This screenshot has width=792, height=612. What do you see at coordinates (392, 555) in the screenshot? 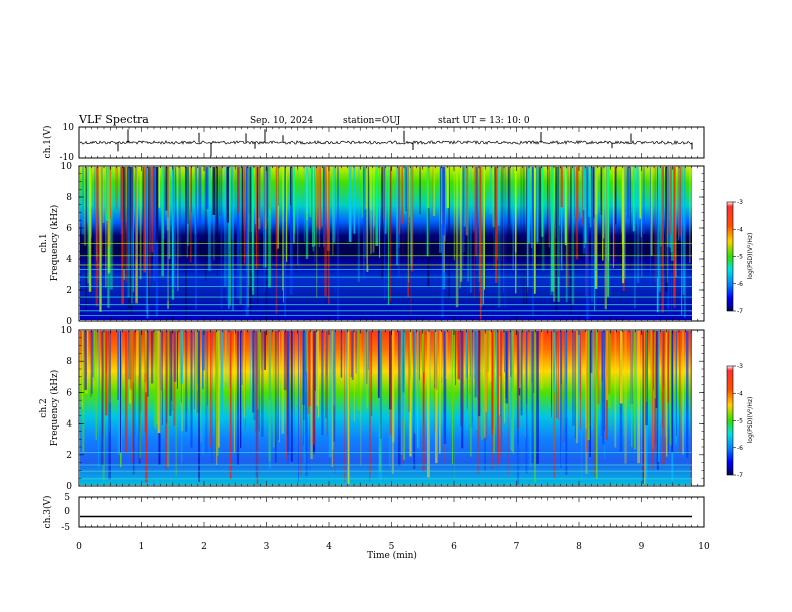
I see `time-axis-label: Time (min)` at bounding box center [392, 555].